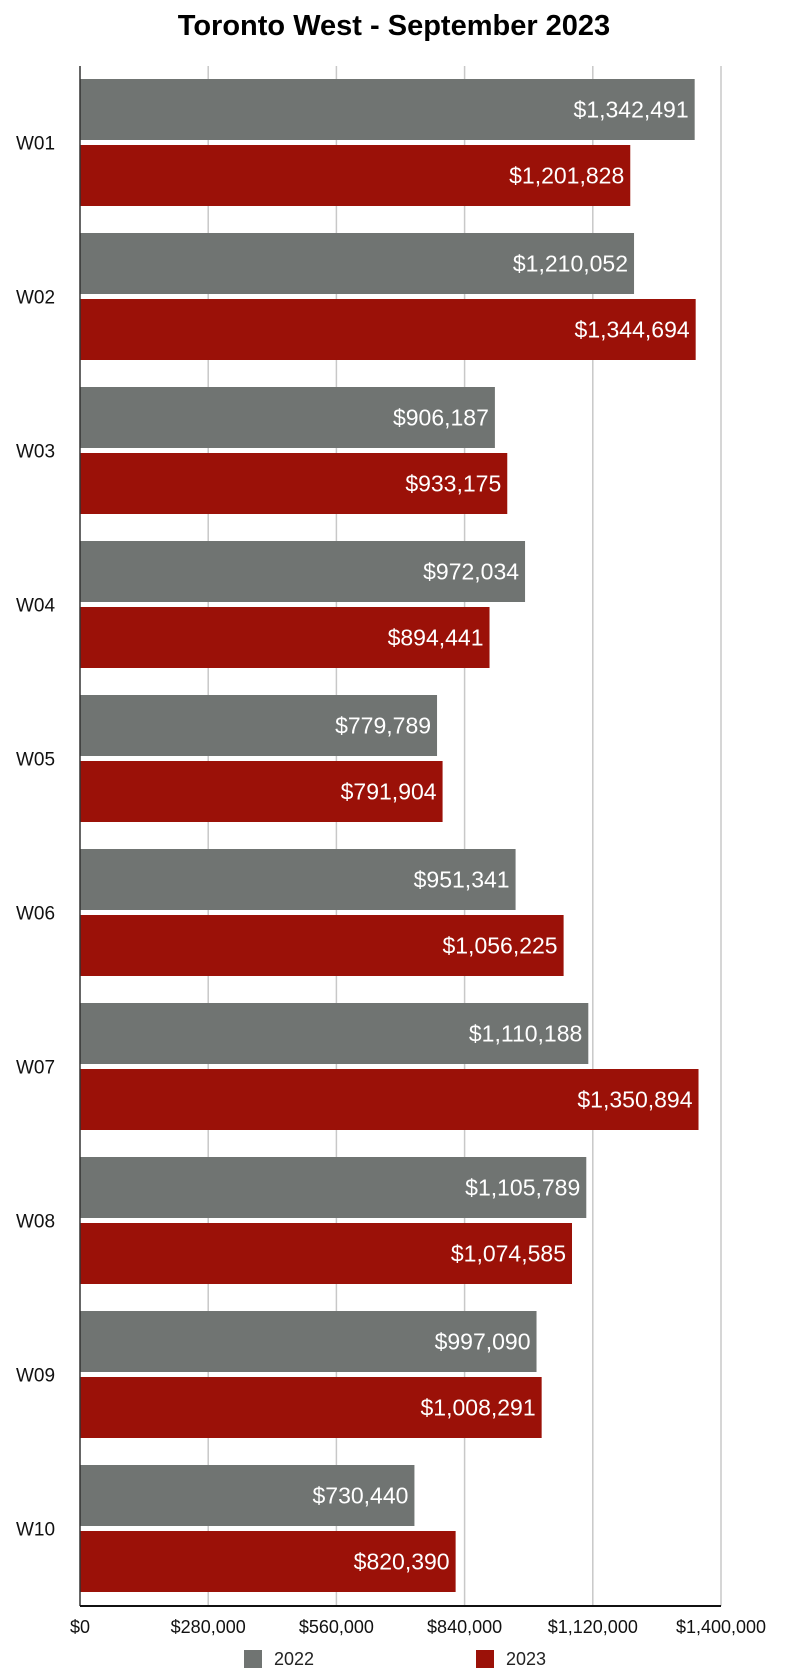  I want to click on x-tick-label-0: $0, so click(80, 1627).